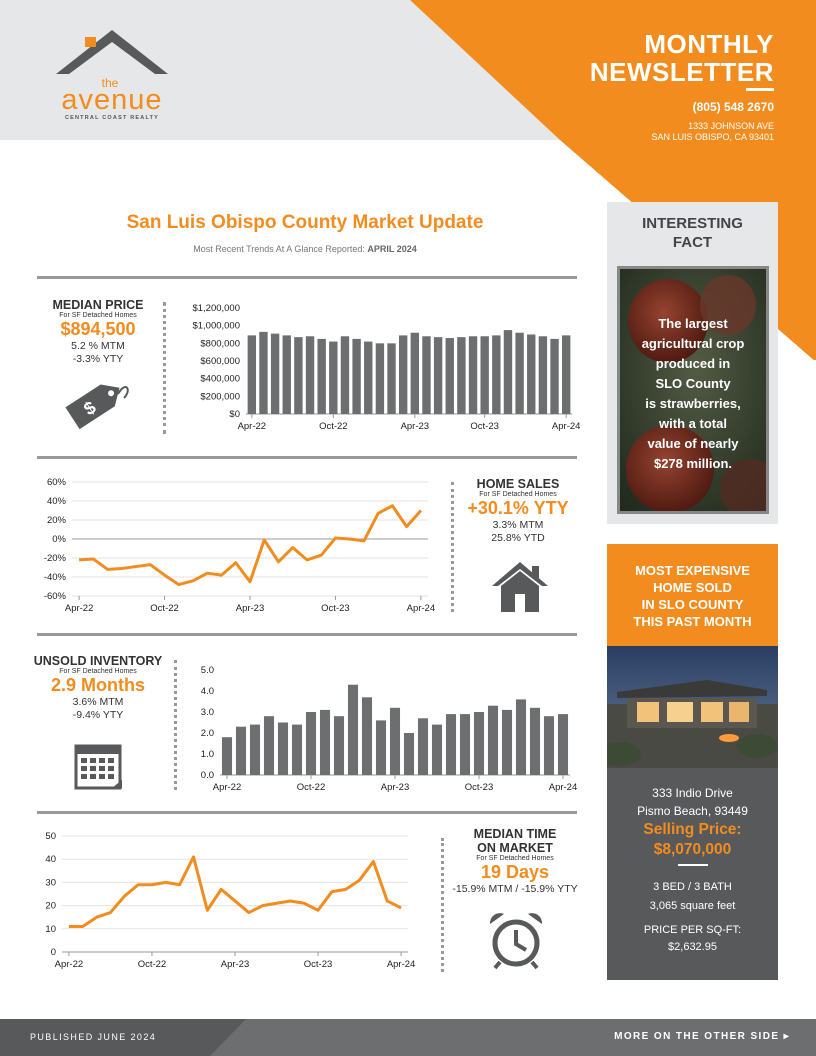 The width and height of the screenshot is (816, 1056). I want to click on phone-number: (805) 548 2670, so click(733, 107).